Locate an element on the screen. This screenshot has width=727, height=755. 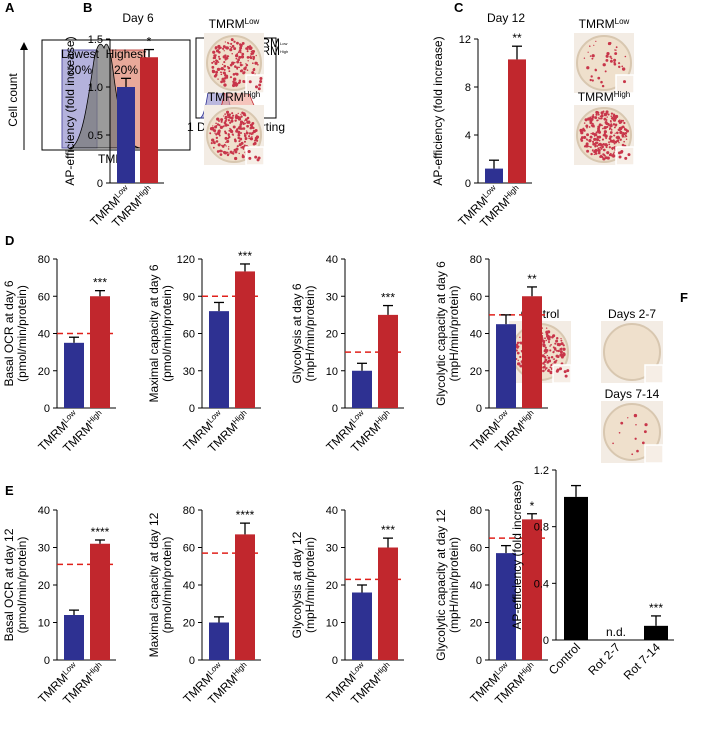
chart-title: Day 6 is located at coordinates (138, 18).